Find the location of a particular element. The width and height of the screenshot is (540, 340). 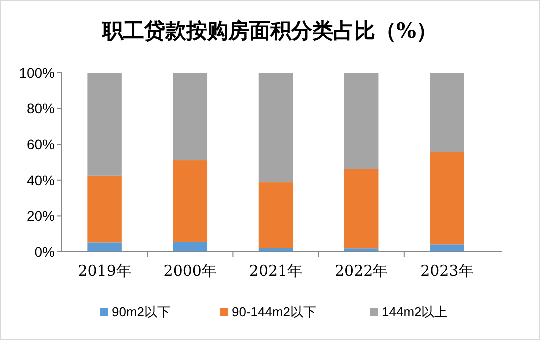

chart-title: 职工贷款按购房面积分类占比（%） is located at coordinates (270, 30).